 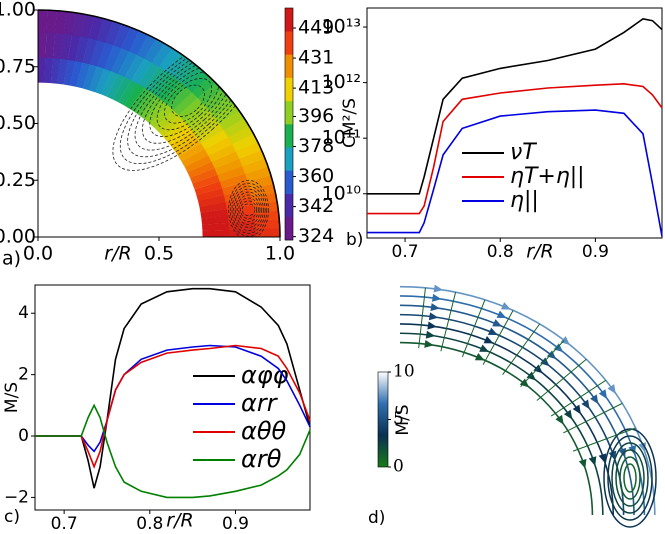 What do you see at coordinates (16, 497) in the screenshot?
I see `y-tick-label: −2` at bounding box center [16, 497].